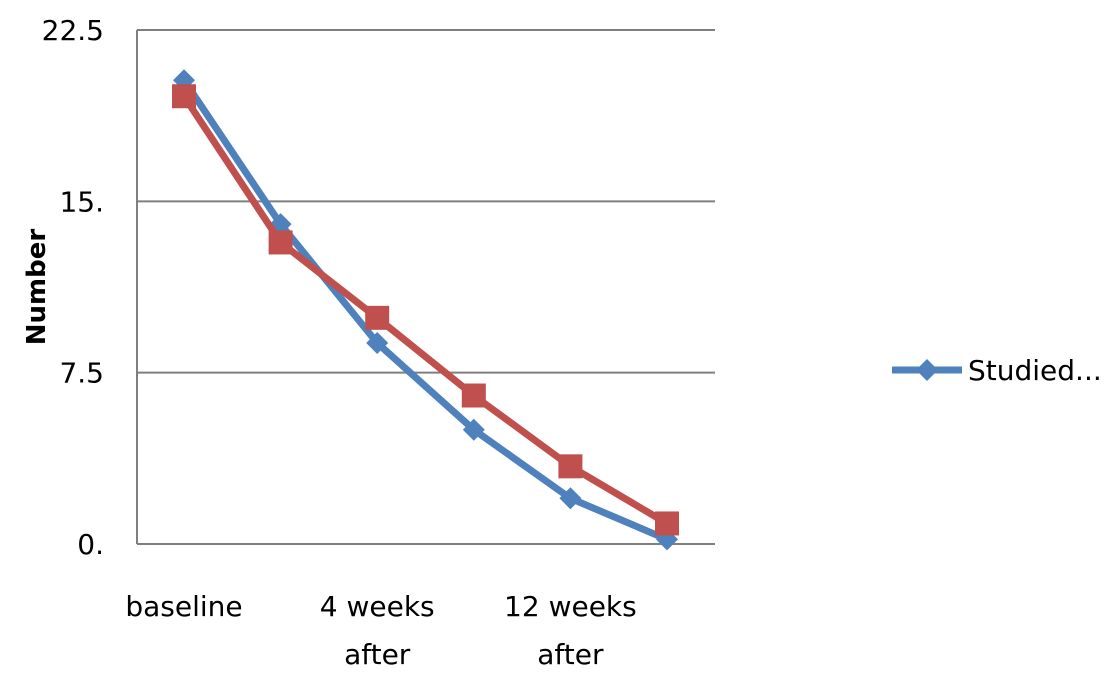 The width and height of the screenshot is (1117, 678). What do you see at coordinates (90, 544) in the screenshot?
I see `y-tick-label: 0.` at bounding box center [90, 544].